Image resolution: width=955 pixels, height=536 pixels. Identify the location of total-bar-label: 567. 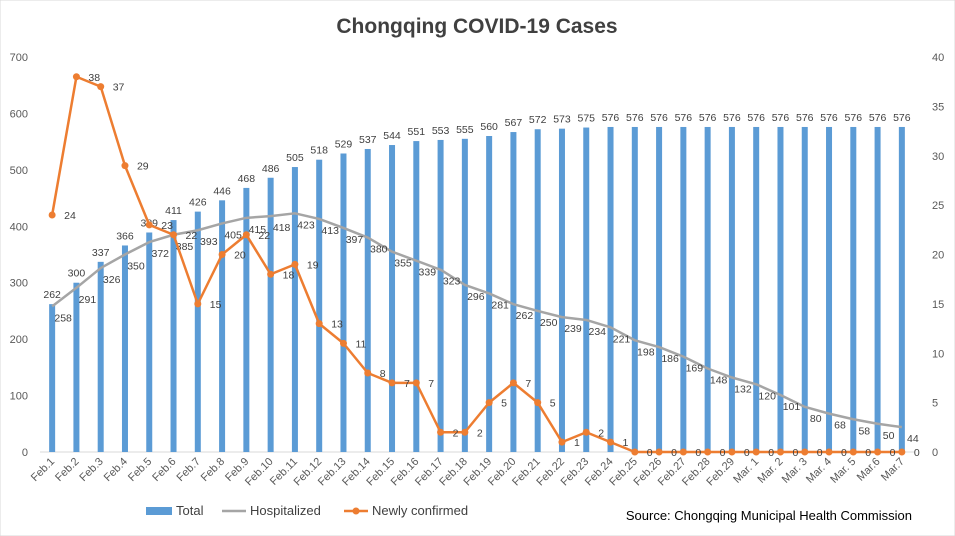
(514, 123).